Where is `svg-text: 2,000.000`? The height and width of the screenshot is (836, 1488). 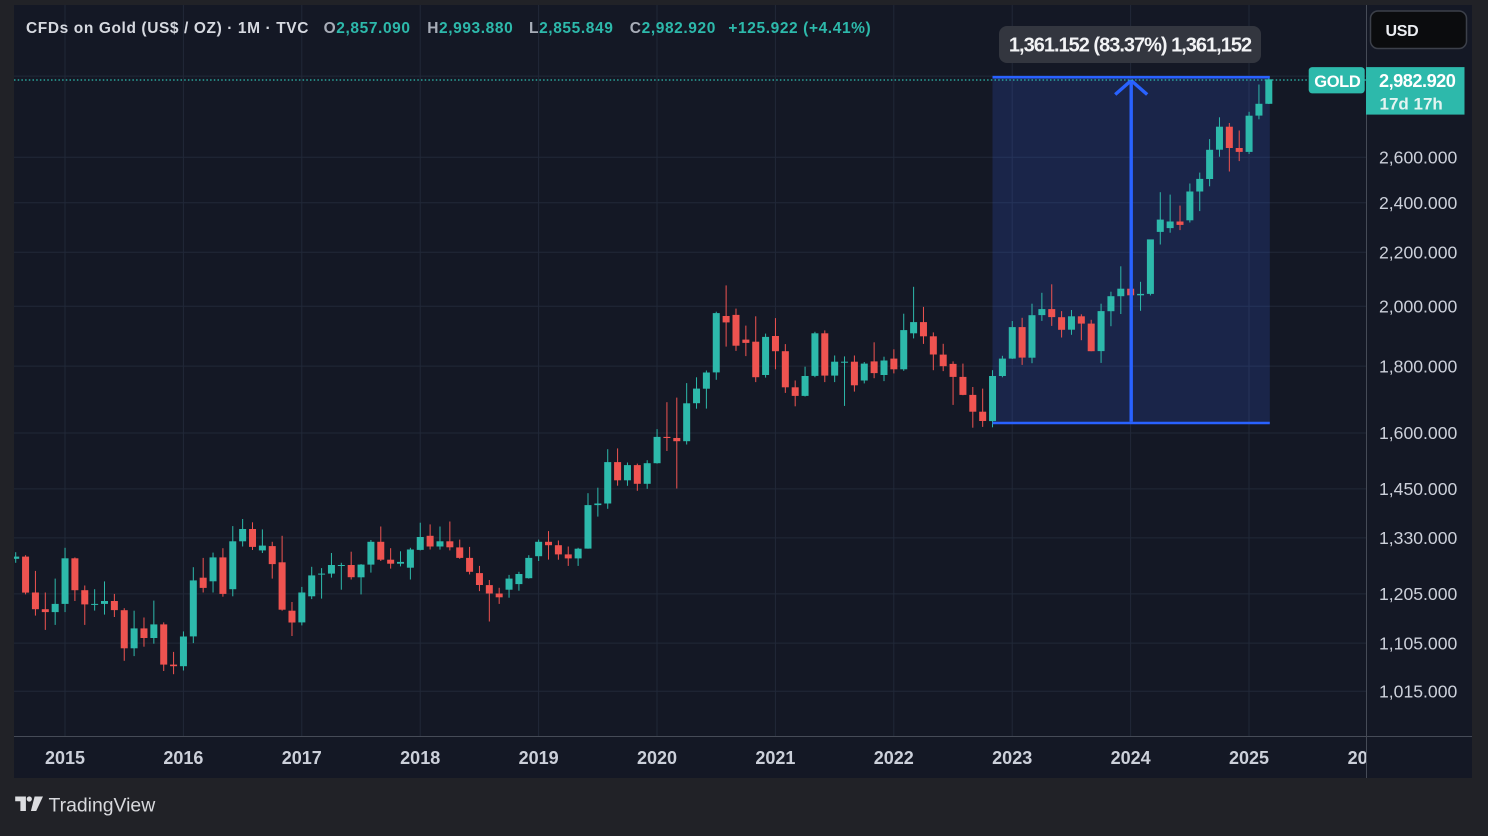 svg-text: 2,000.000 is located at coordinates (1418, 307).